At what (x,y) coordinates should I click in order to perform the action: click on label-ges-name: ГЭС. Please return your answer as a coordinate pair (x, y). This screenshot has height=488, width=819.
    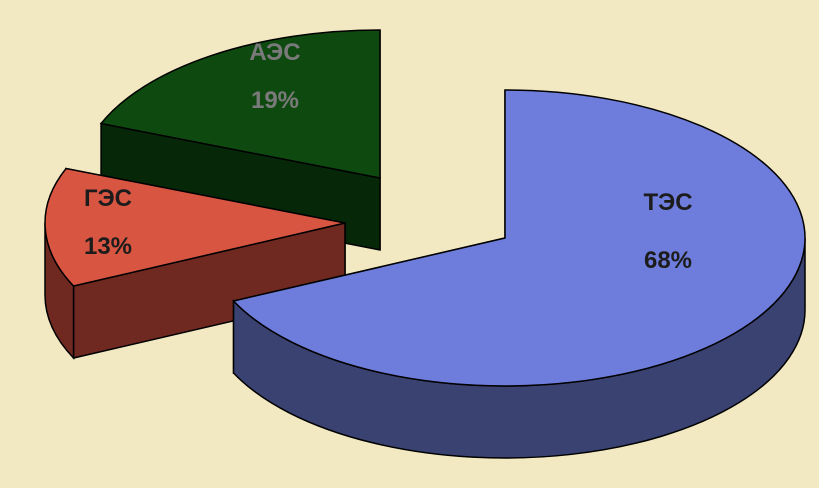
    Looking at the image, I should click on (108, 198).